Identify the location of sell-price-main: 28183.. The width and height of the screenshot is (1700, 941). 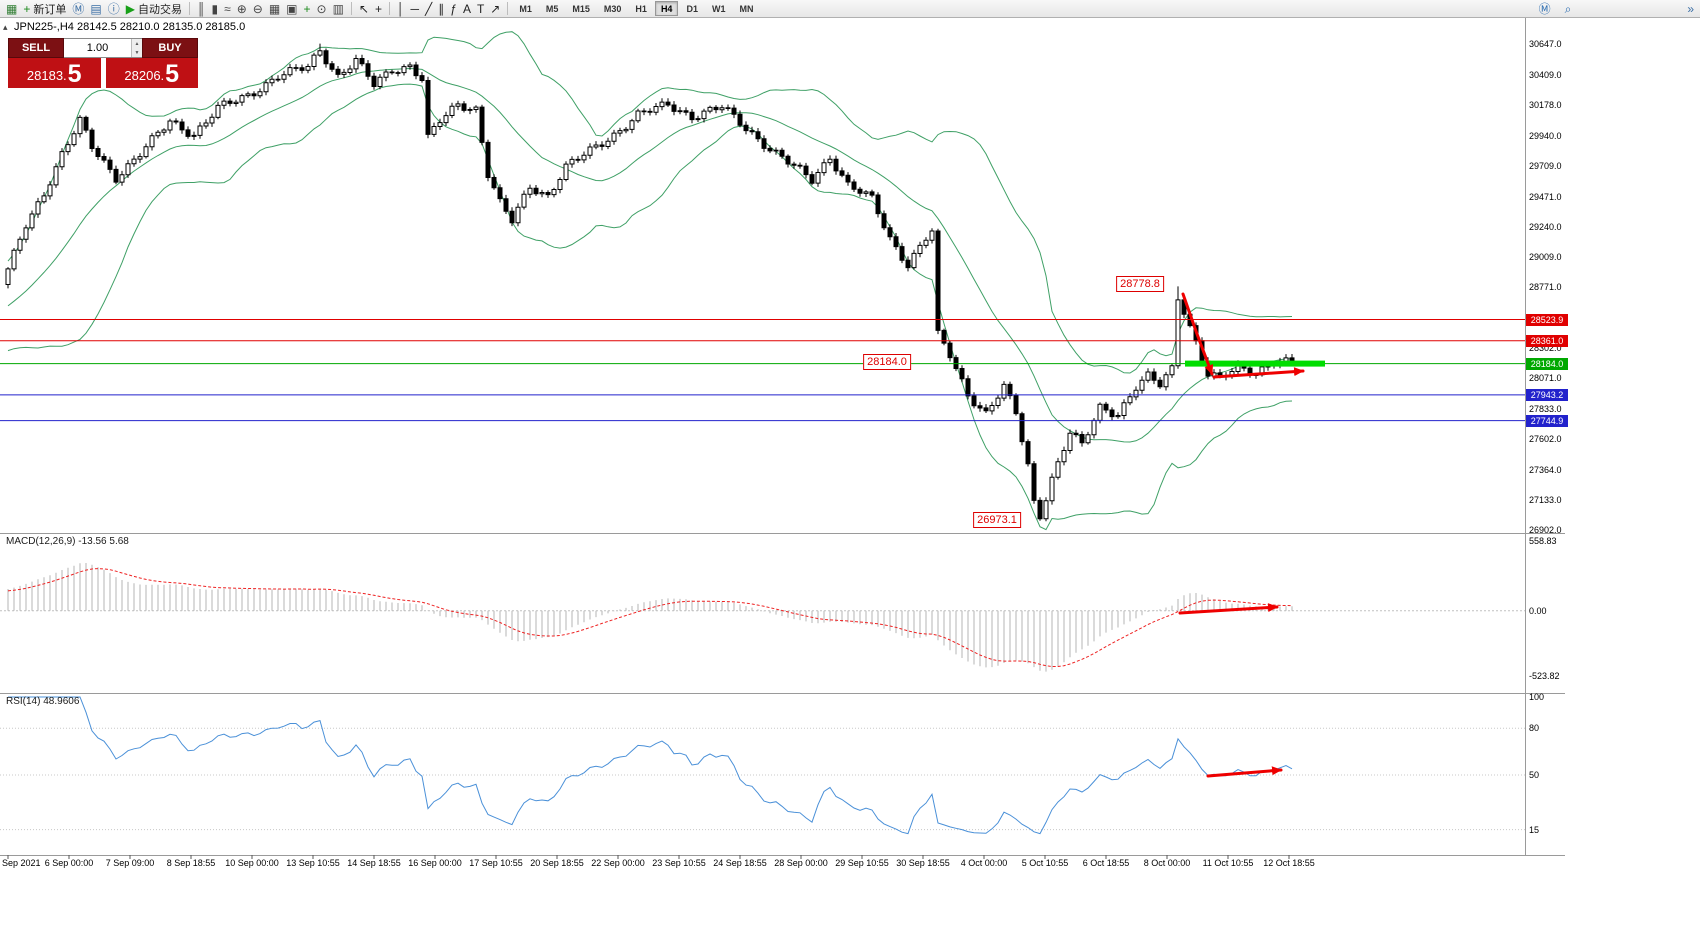
(46, 75).